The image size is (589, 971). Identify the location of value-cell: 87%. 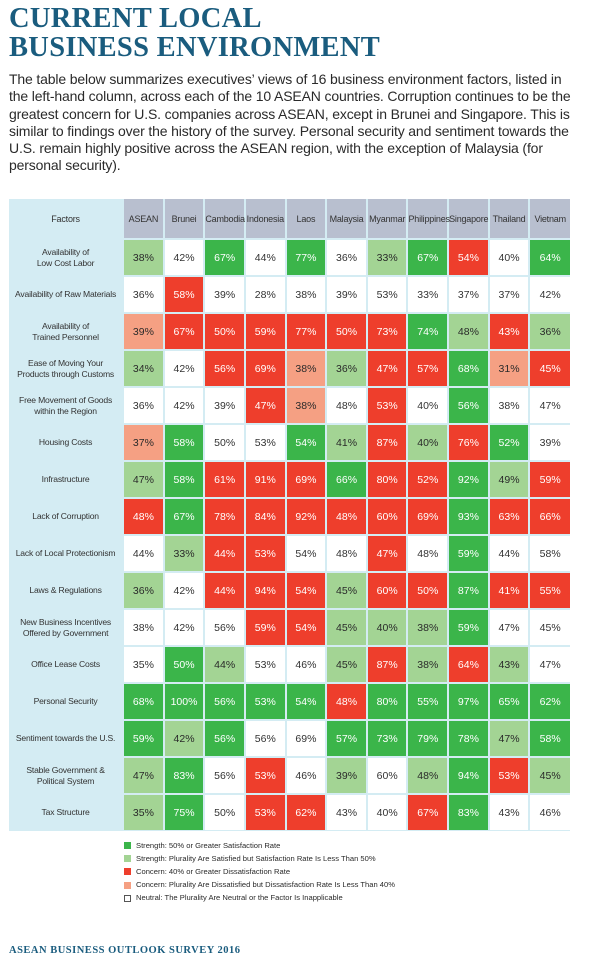
(386, 442).